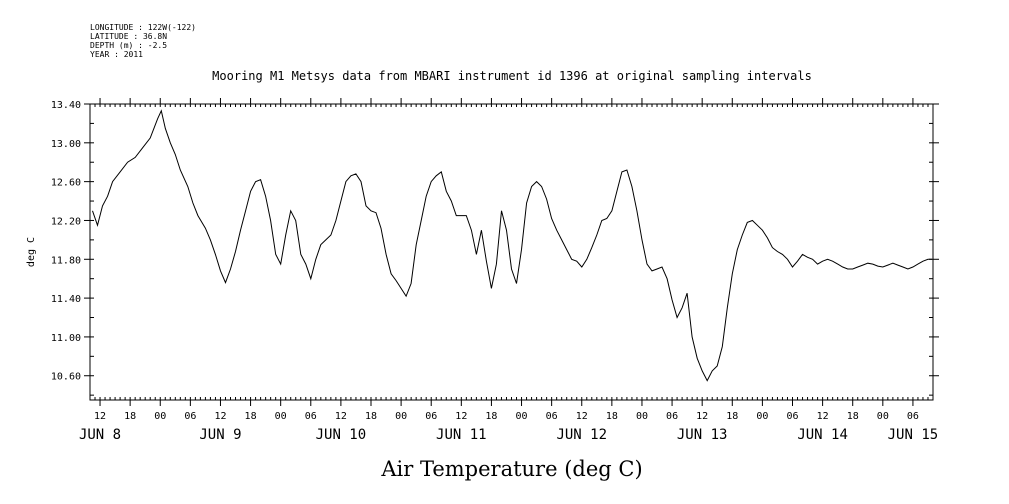 This screenshot has width=1009, height=504. Describe the element at coordinates (341, 435) in the screenshot. I see `x-day-label: JUN 10` at that location.